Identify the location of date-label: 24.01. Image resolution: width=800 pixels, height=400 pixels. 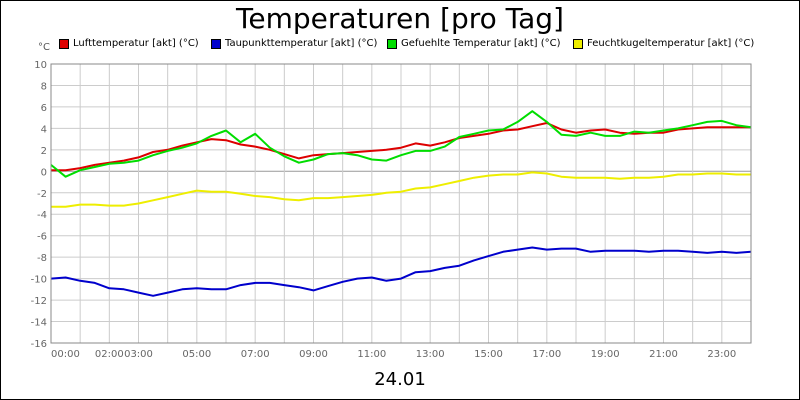
(400, 379).